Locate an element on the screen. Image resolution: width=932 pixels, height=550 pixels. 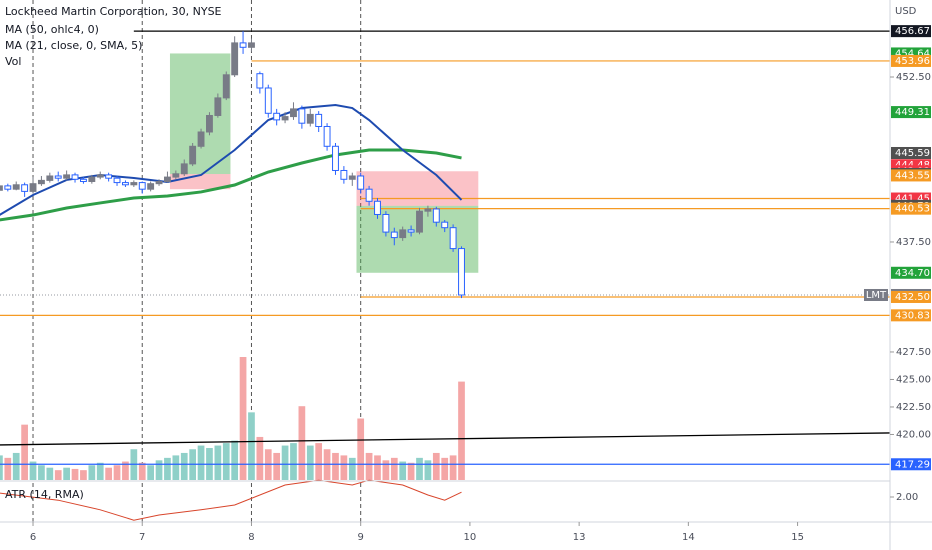
price-badge-label: 441.45 is located at coordinates (912, 199).